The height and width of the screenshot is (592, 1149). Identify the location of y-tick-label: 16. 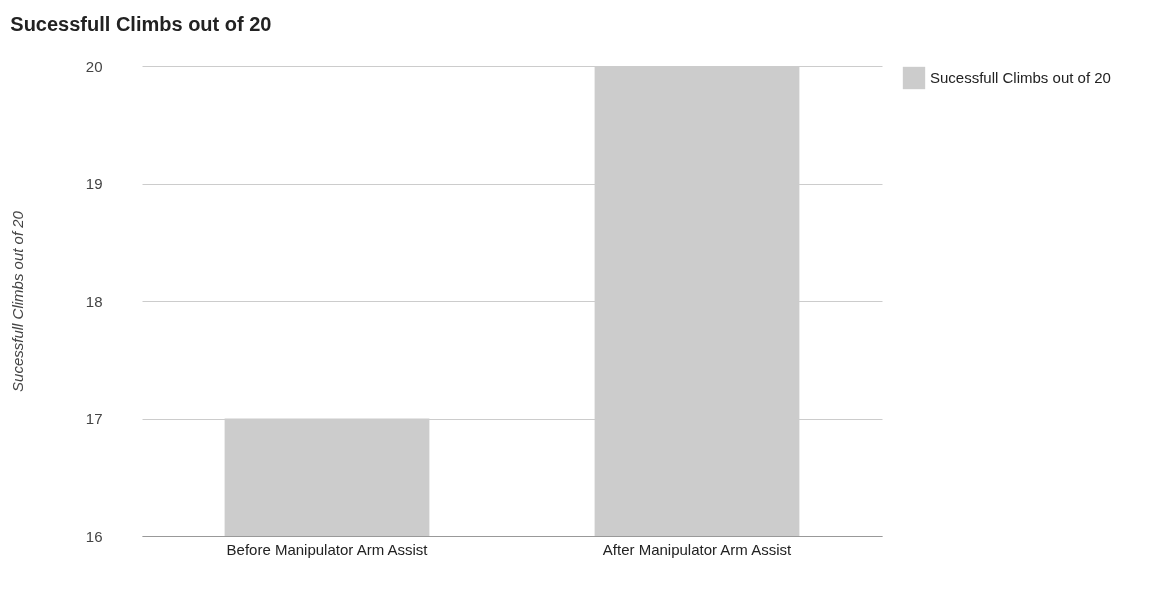
(94, 536).